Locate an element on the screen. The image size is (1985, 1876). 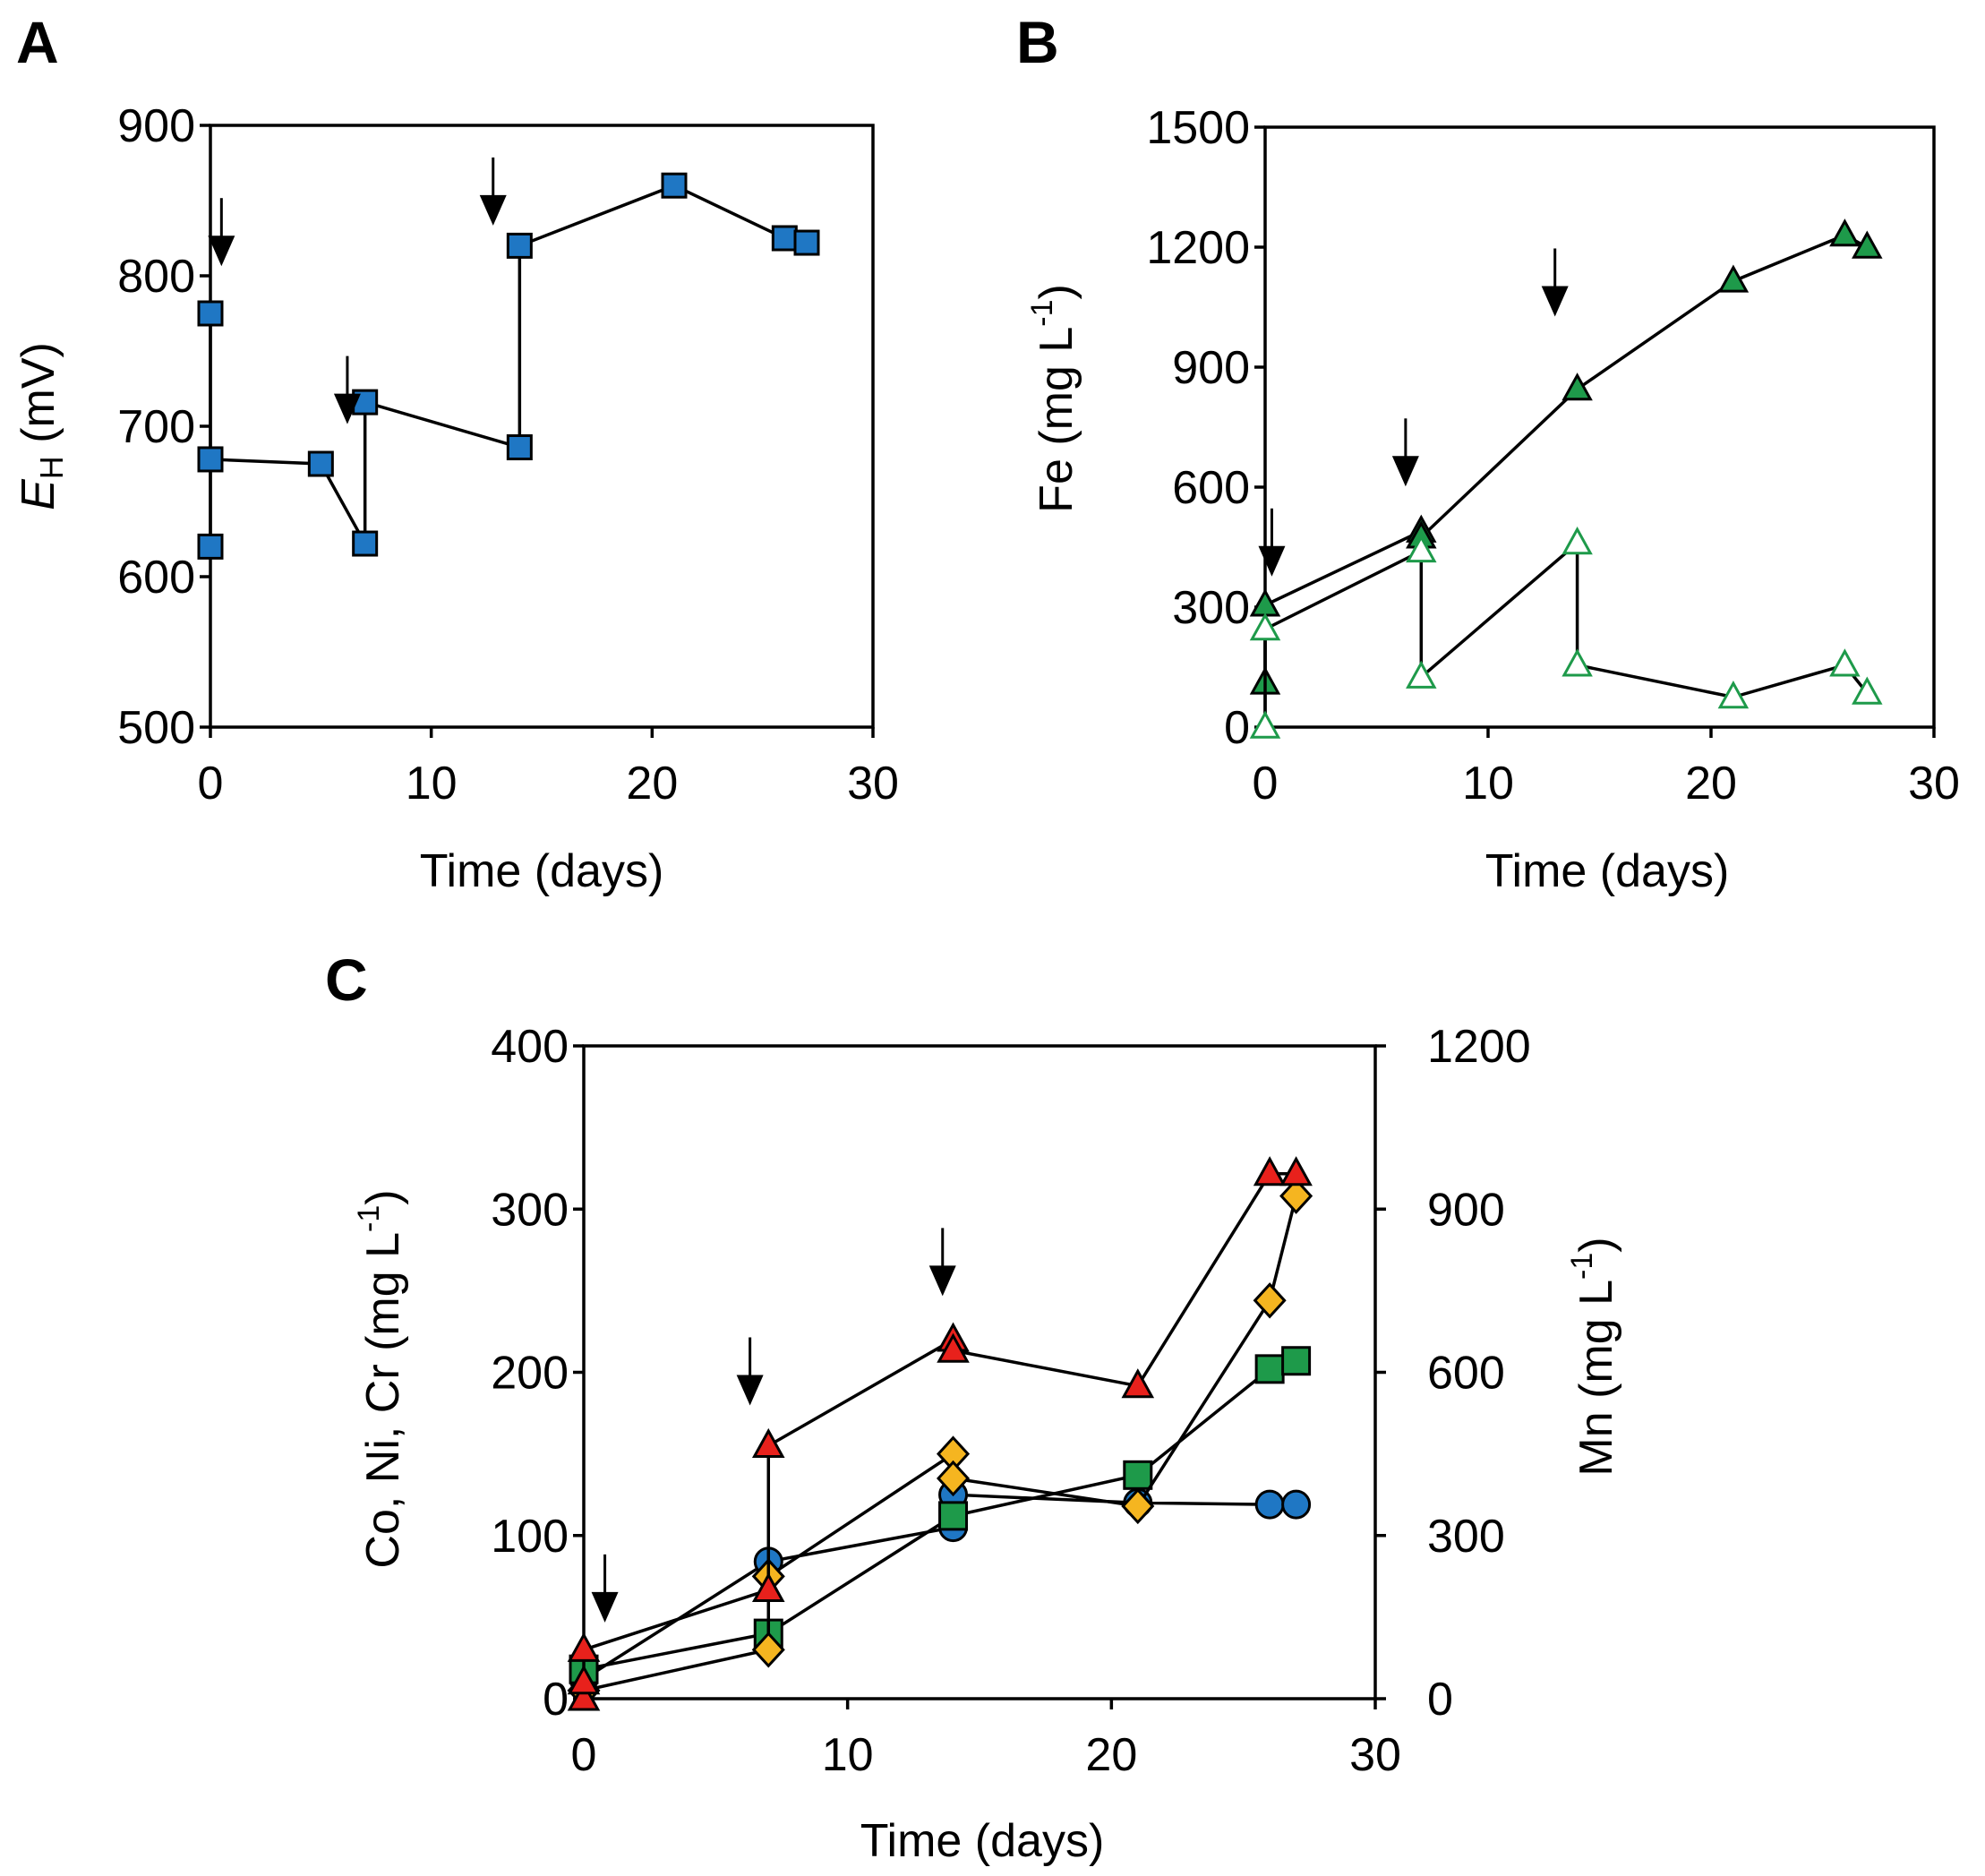
x-tick-label-b: 10 is located at coordinates (1488, 784).